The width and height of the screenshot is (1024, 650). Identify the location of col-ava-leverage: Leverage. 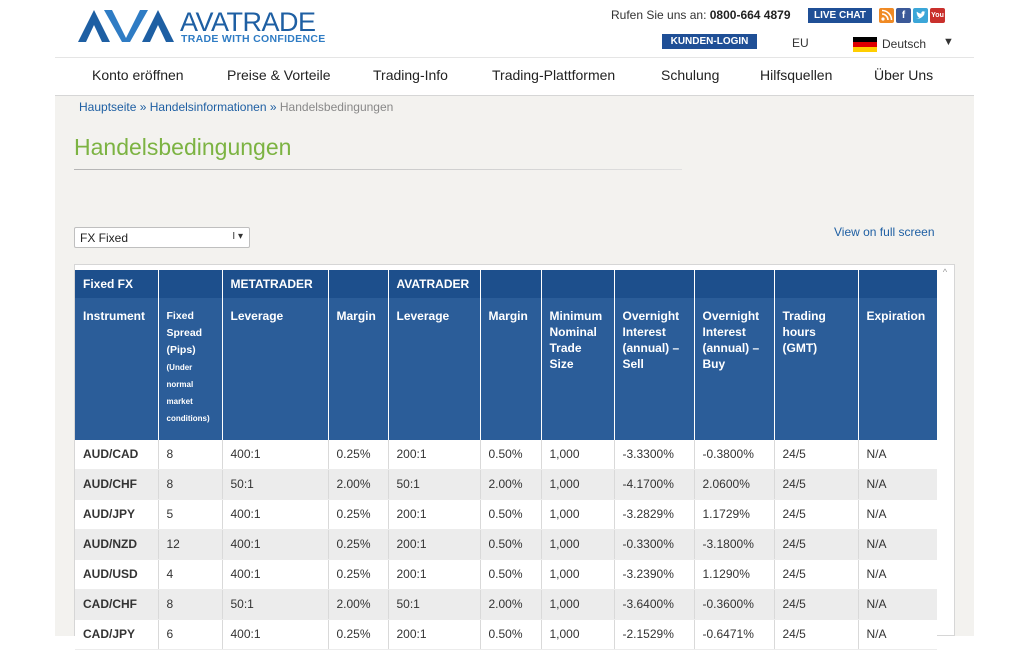
(434, 369).